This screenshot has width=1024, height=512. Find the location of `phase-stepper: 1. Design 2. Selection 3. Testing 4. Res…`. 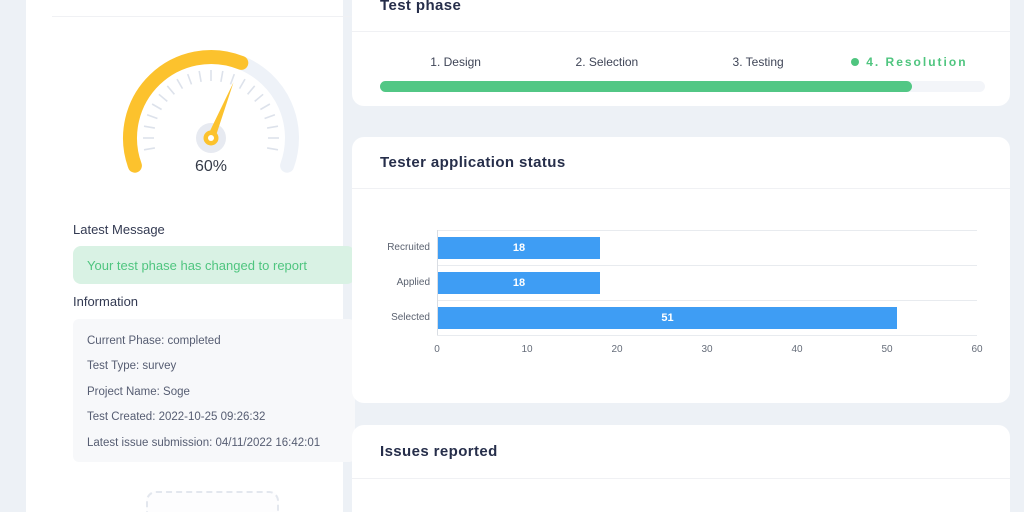

phase-stepper: 1. Design 2. Selection 3. Testing 4. Res… is located at coordinates (682, 62).